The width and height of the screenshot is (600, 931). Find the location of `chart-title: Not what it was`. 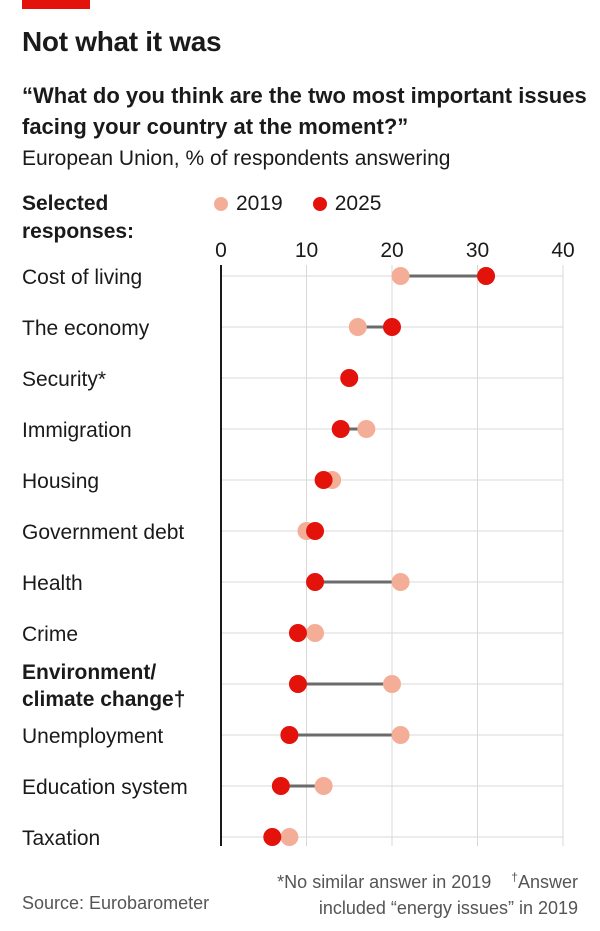

chart-title: Not what it was is located at coordinates (122, 41).